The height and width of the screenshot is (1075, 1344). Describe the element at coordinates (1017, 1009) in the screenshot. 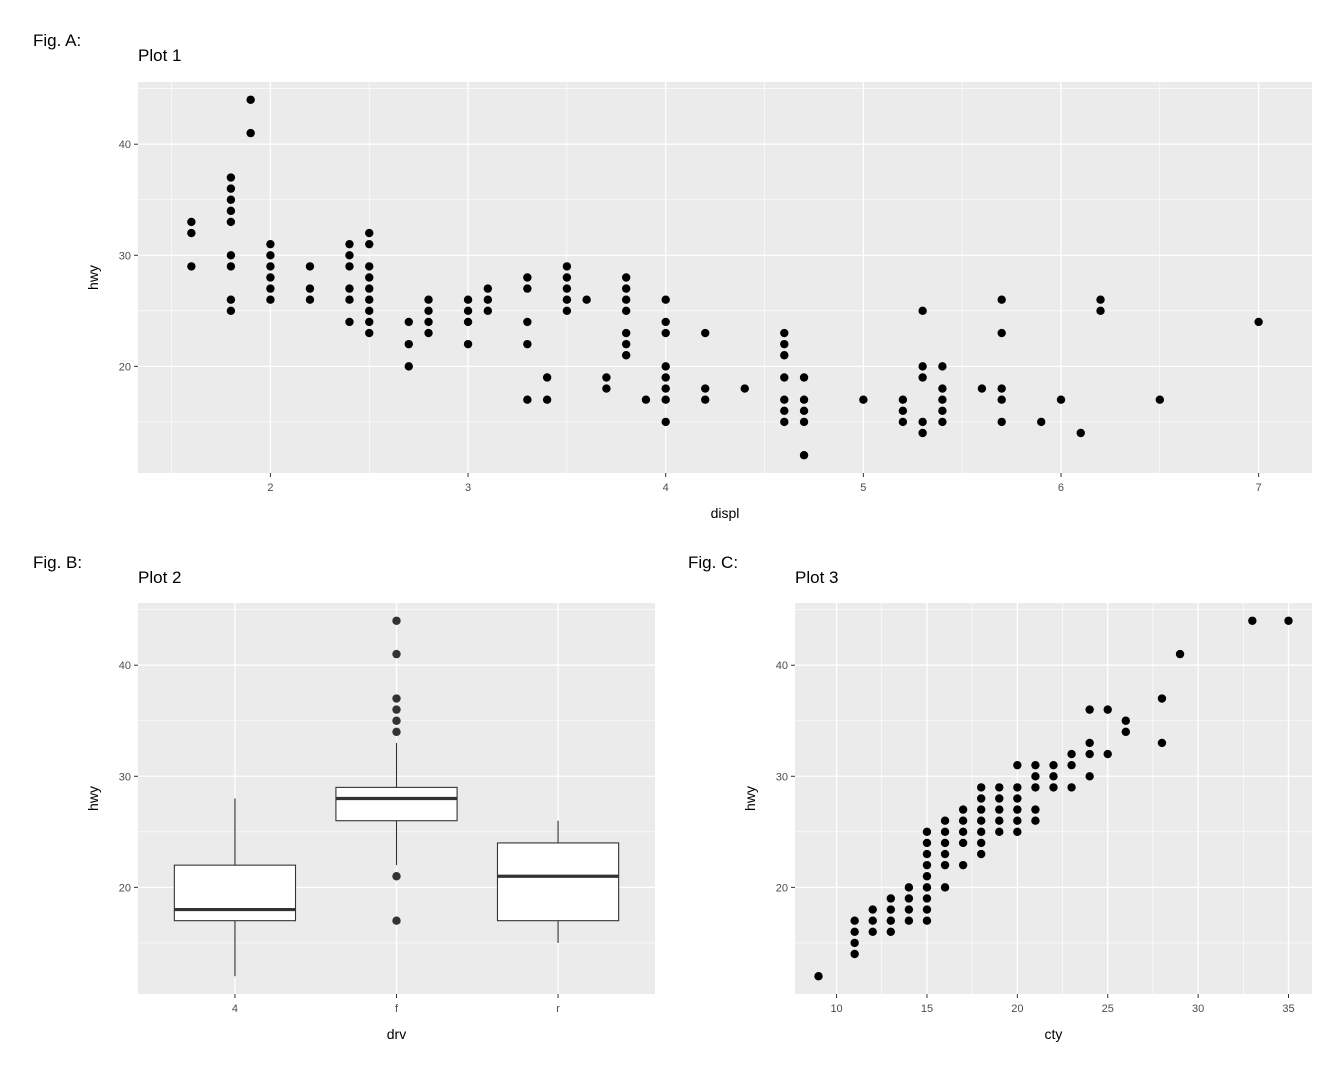

I see `plot-3-x-tick-label: 20` at that location.